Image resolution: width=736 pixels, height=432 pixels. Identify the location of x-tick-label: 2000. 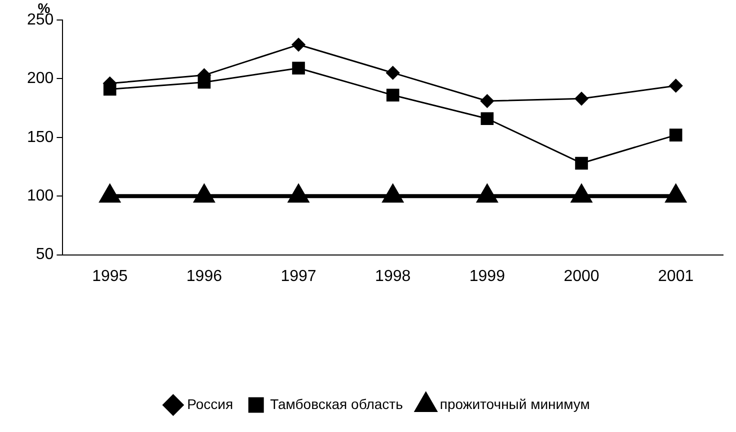
(582, 276).